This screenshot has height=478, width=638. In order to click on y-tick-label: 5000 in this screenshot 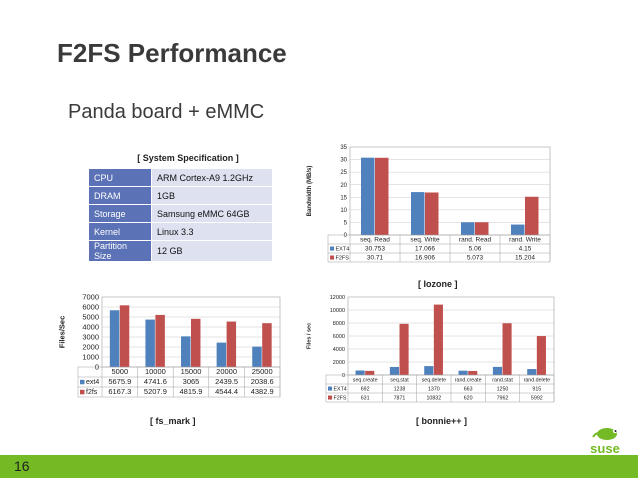, I will do `click(90, 317)`.